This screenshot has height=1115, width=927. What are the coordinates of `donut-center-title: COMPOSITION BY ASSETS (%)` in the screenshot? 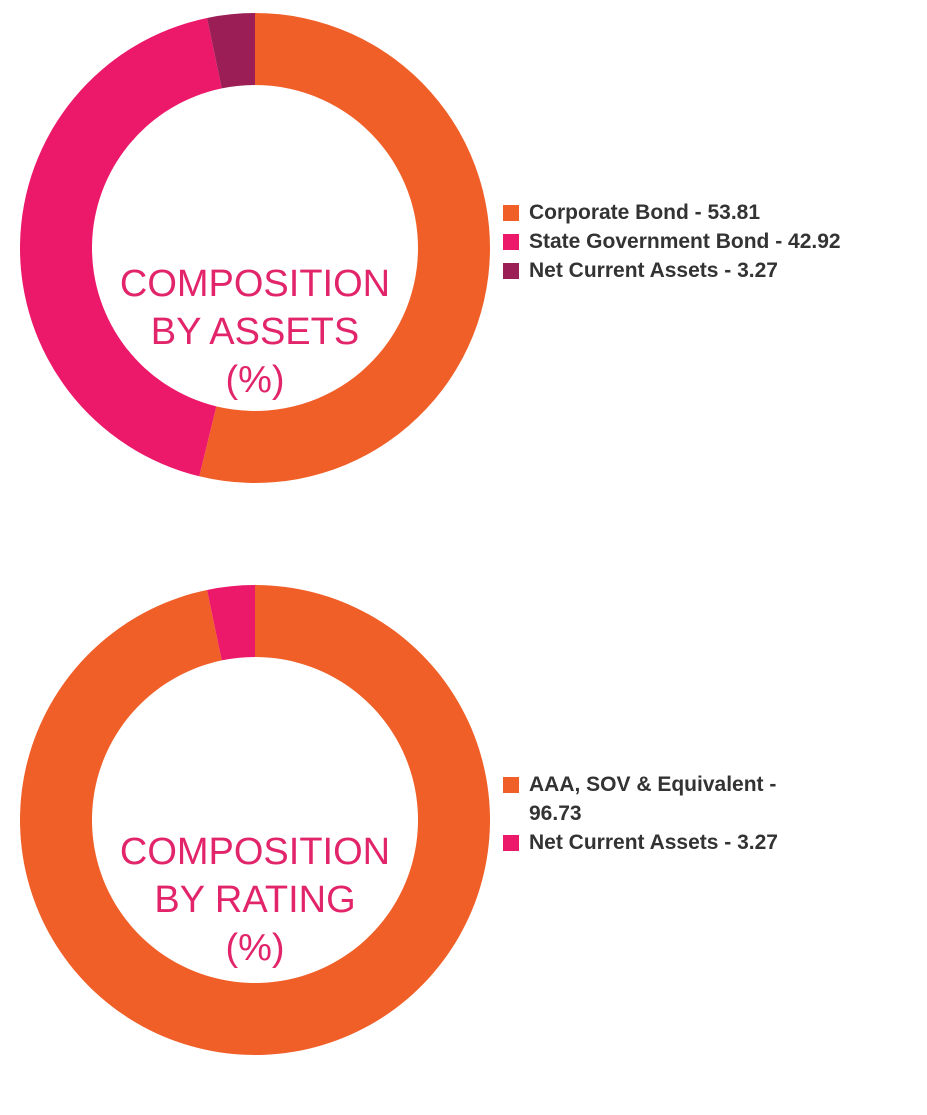 It's located at (255, 332).